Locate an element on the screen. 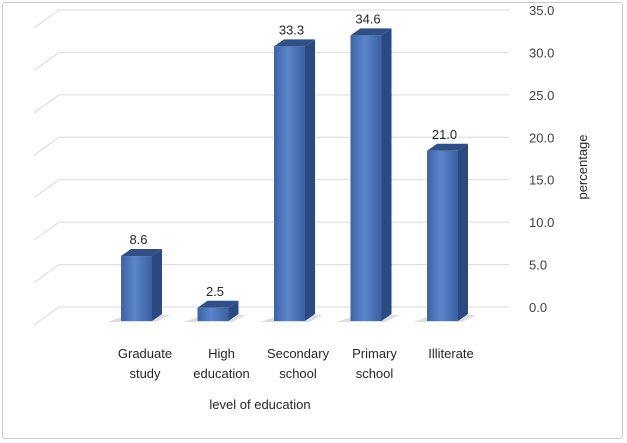  data-label: 8.6 is located at coordinates (138, 239).